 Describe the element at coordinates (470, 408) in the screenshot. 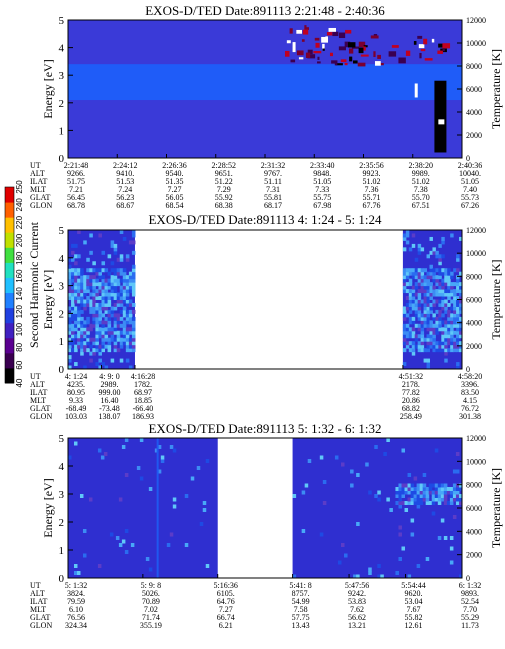

I see `ephemeris-value: 76.72` at that location.